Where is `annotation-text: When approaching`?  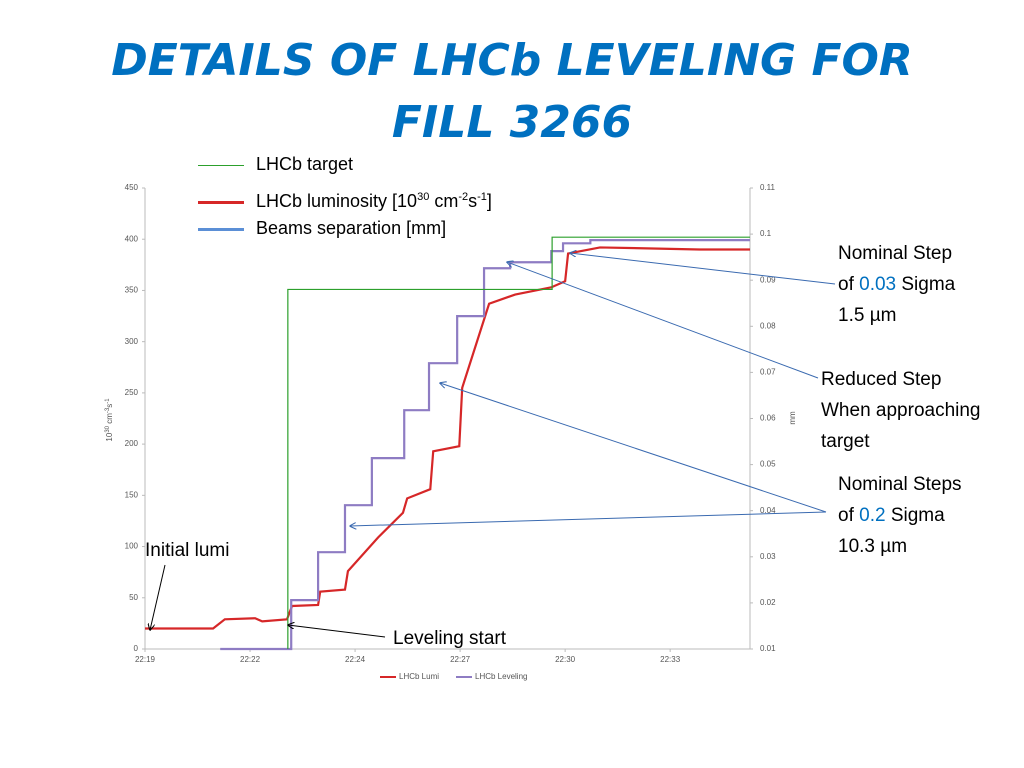
annotation-text: When approaching is located at coordinates (901, 410).